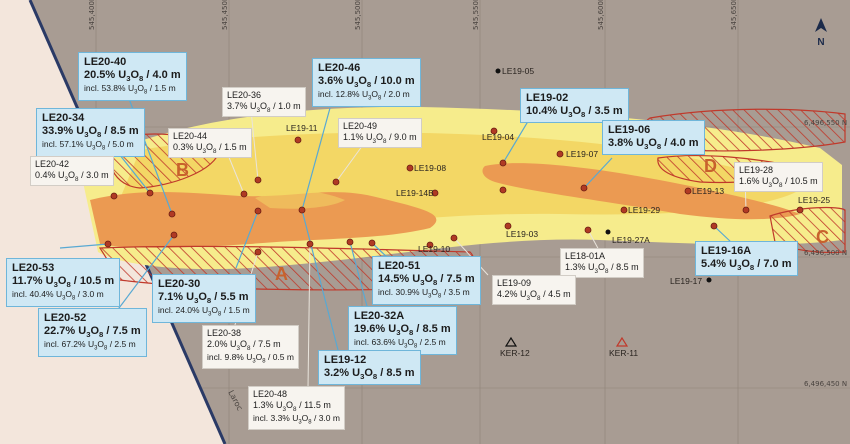  I want to click on north-arrow: N, so click(821, 33).